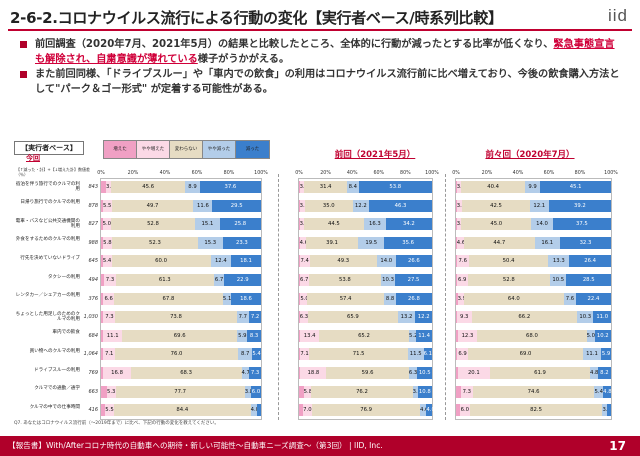 The height and width of the screenshot is (456, 640). What do you see at coordinates (245, 373) in the screenshot?
I see `bar-segment: 4.7` at bounding box center [245, 373].